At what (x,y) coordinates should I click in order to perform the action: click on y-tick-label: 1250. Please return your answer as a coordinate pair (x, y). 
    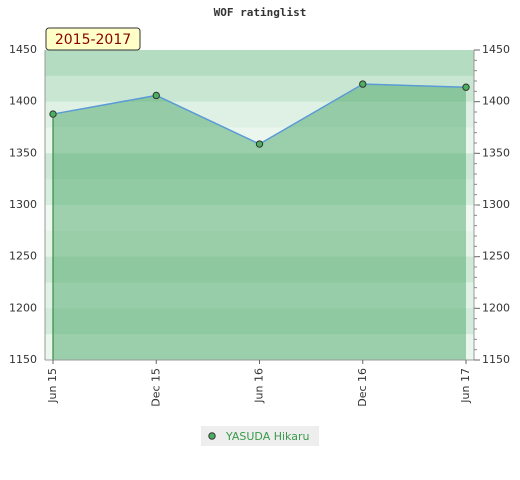
    Looking at the image, I should click on (23, 256).